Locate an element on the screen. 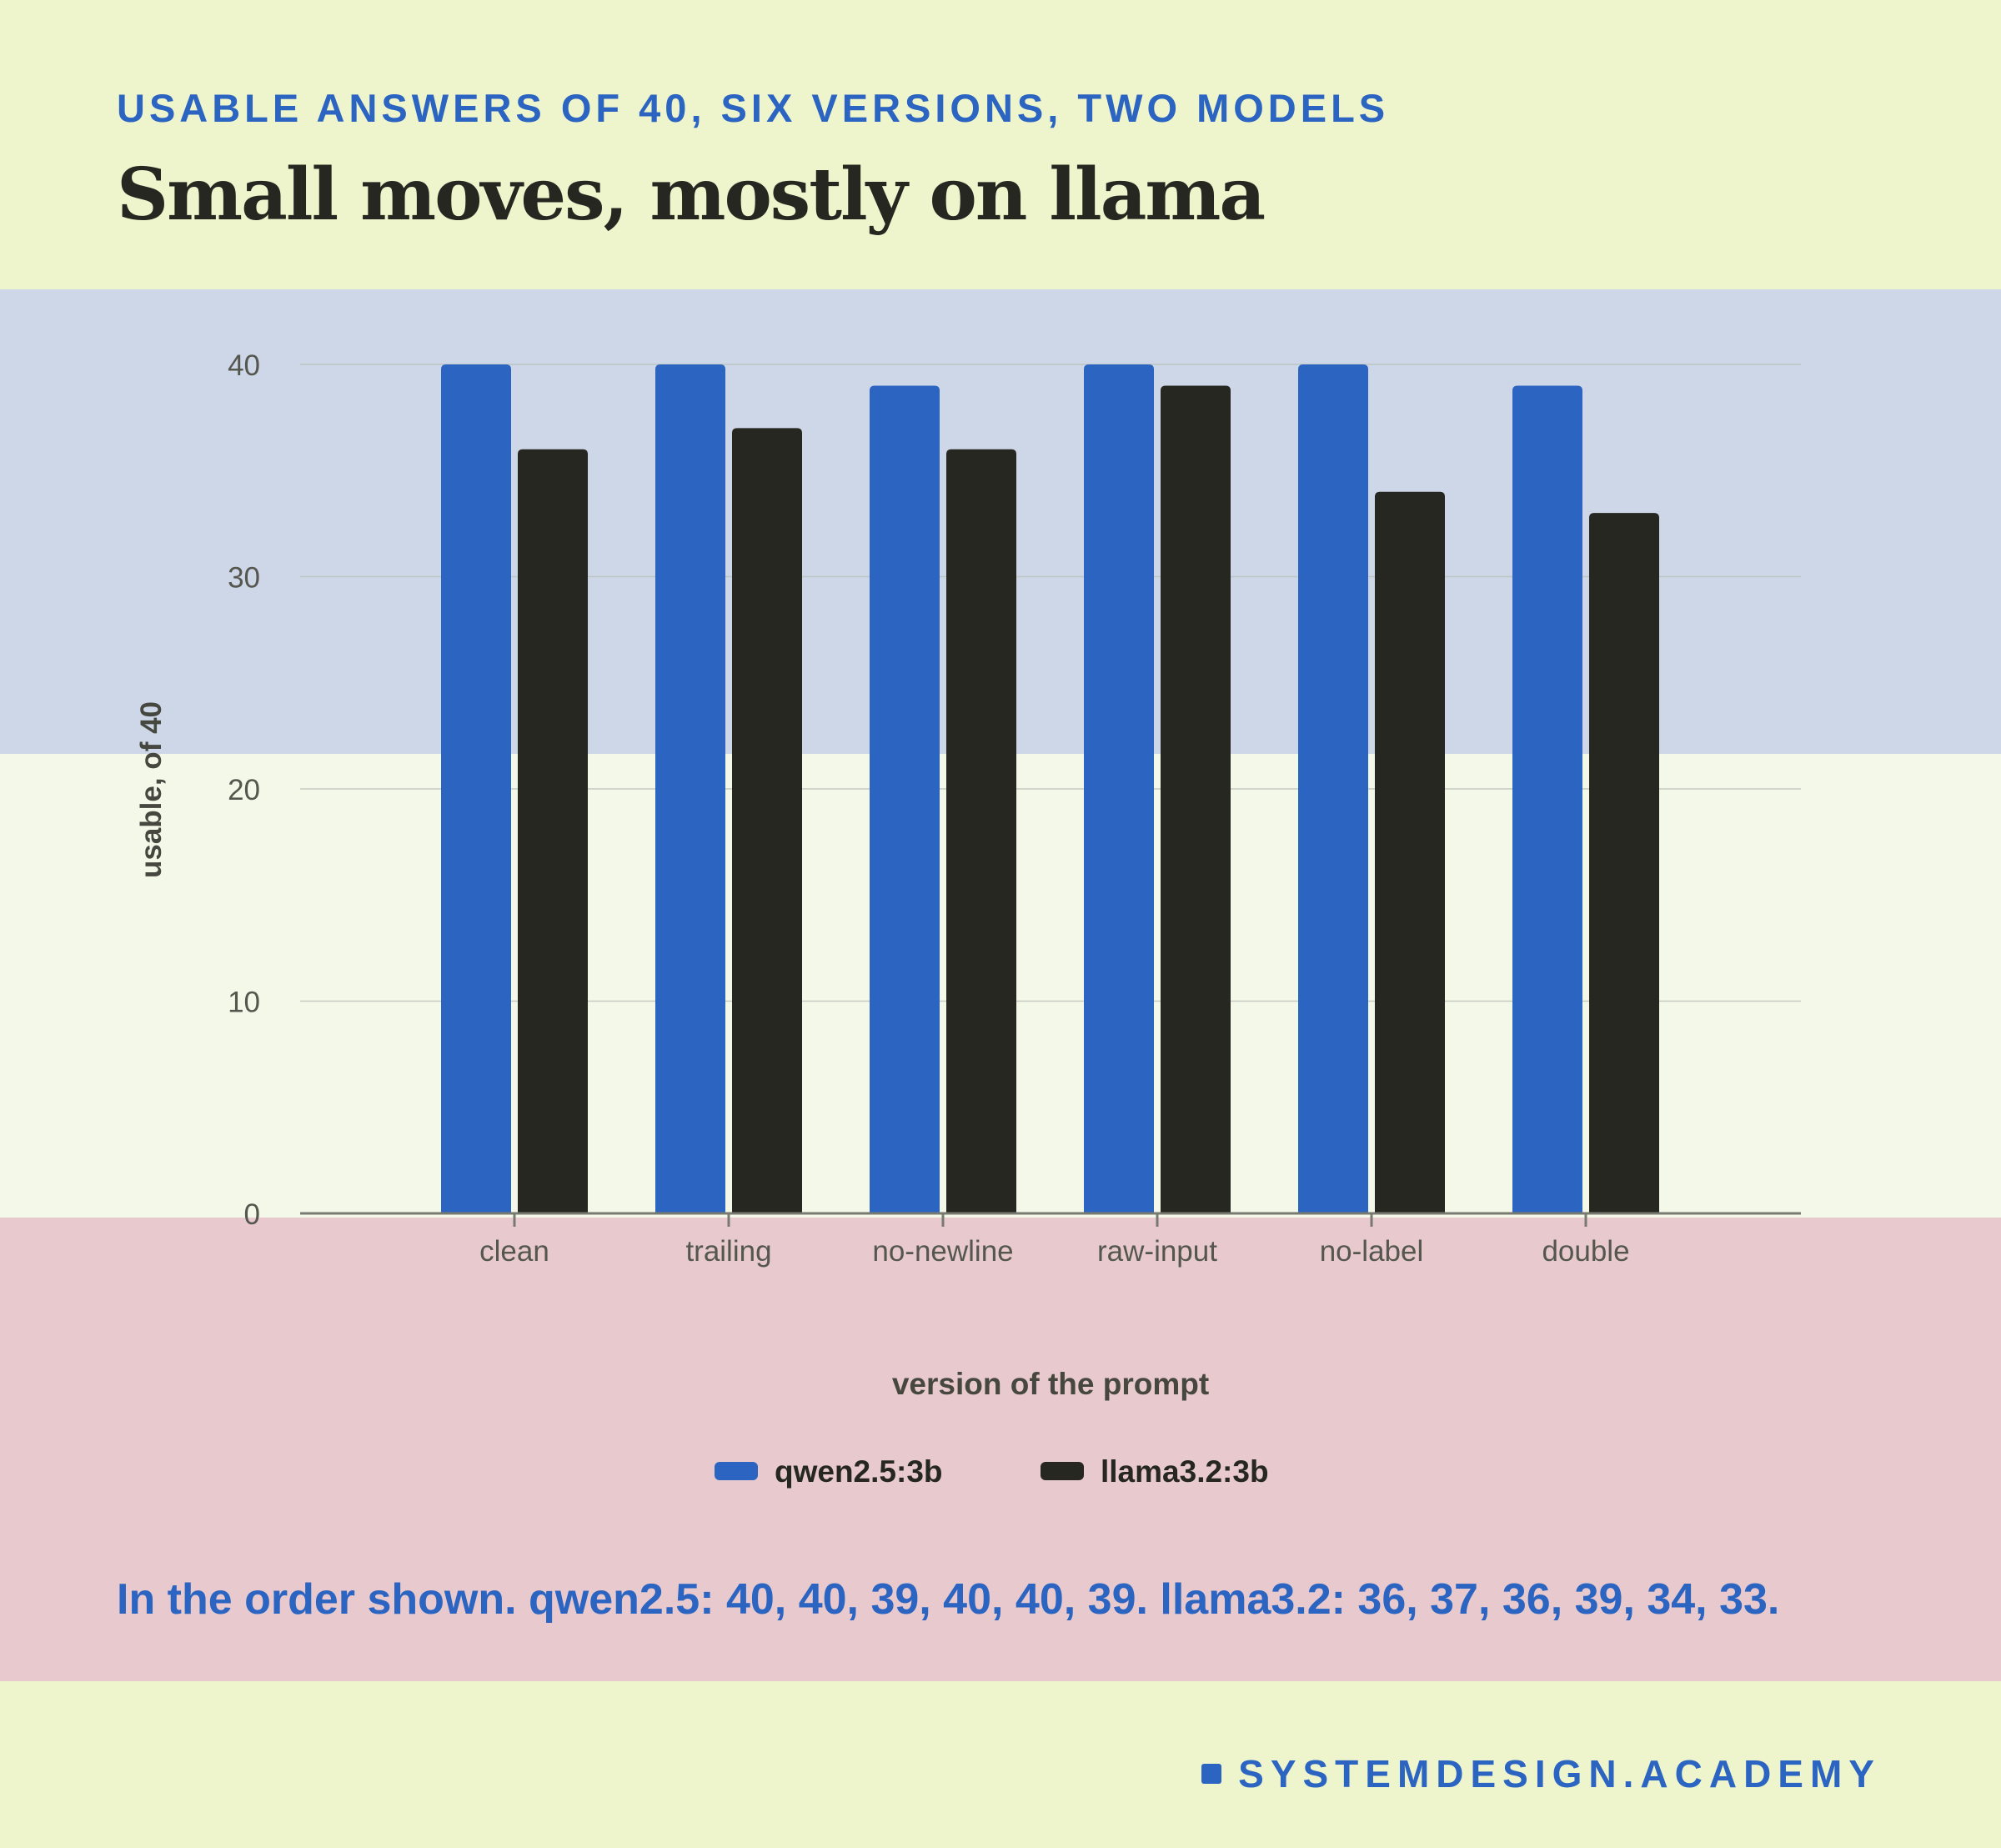 The image size is (2001, 1848). x-tick-label: no-label is located at coordinates (1372, 1251).